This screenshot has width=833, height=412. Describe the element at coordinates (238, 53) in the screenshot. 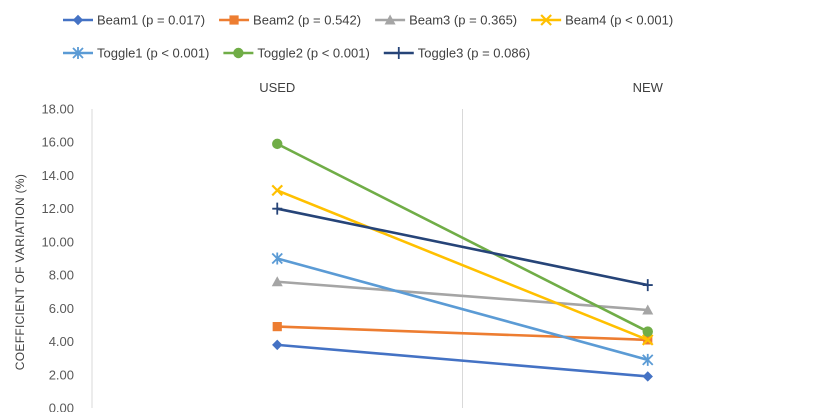

I see `legend-item-toggle2-marker` at that location.